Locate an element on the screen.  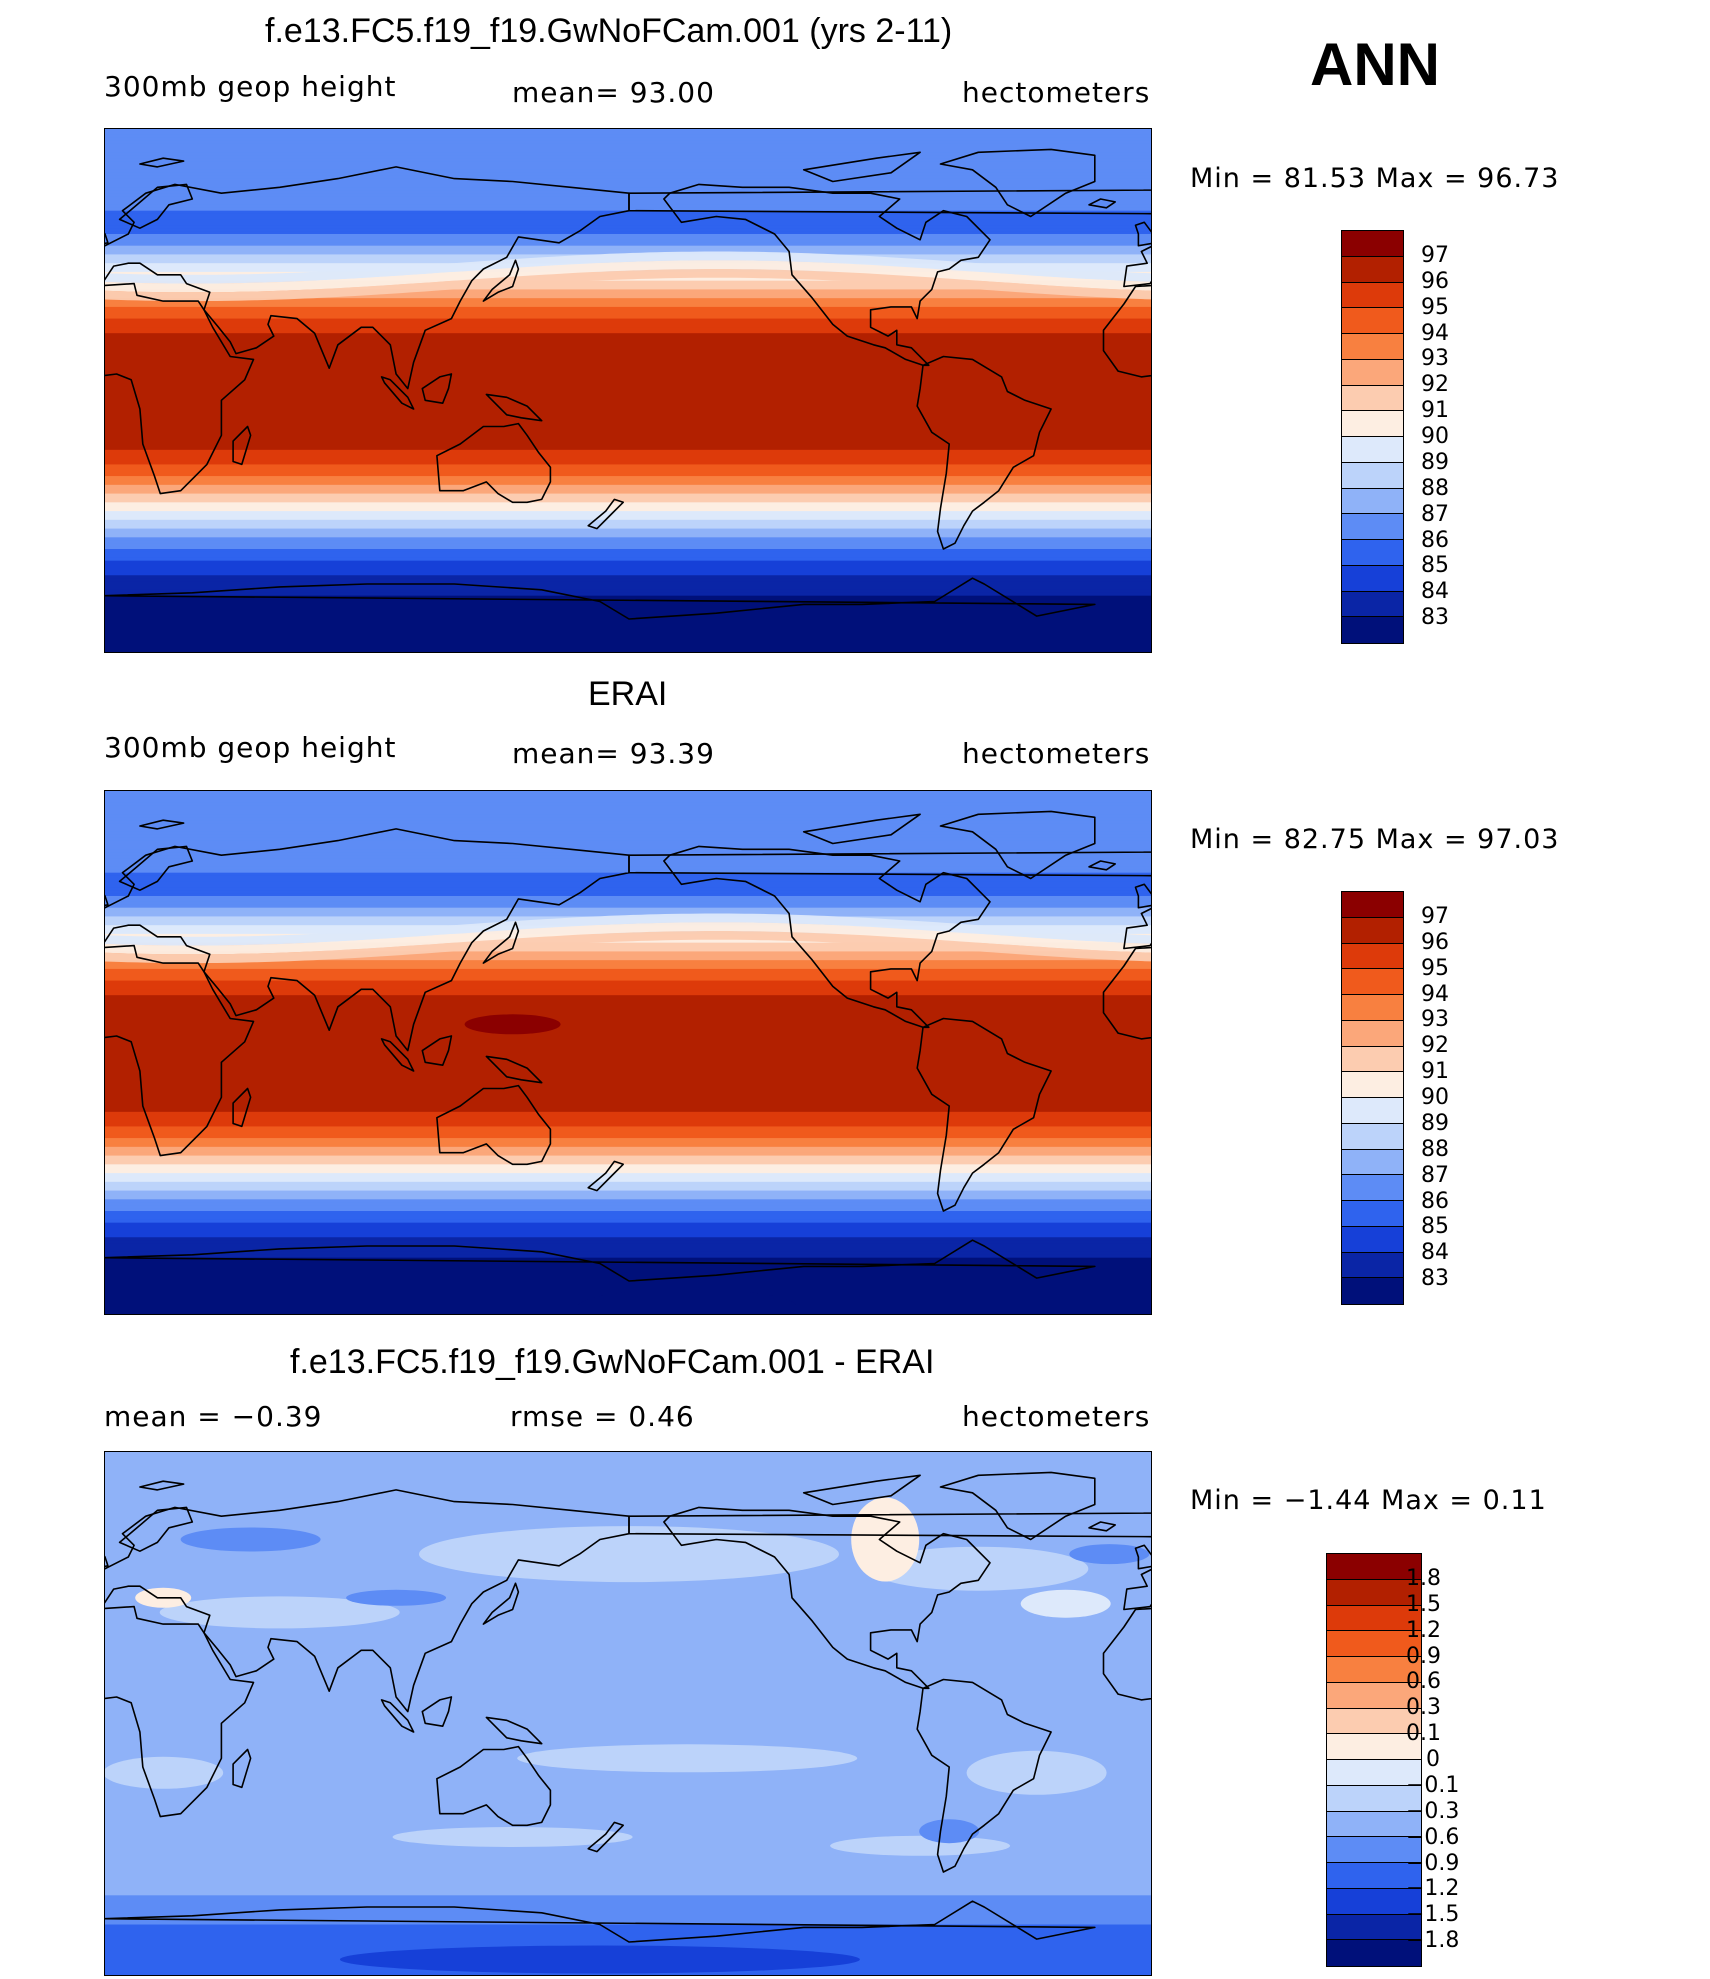
panel3-title: f.e13.FC5.f19_f19.GwNoFCam.001 - ERAI is located at coordinates (612, 1362).